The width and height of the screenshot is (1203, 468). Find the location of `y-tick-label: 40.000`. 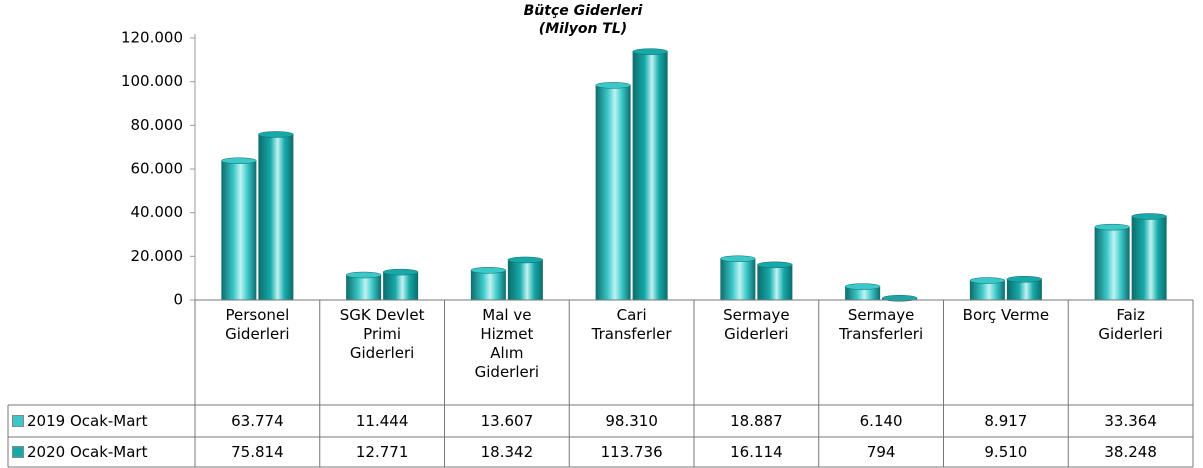

y-tick-label: 40.000 is located at coordinates (157, 212).